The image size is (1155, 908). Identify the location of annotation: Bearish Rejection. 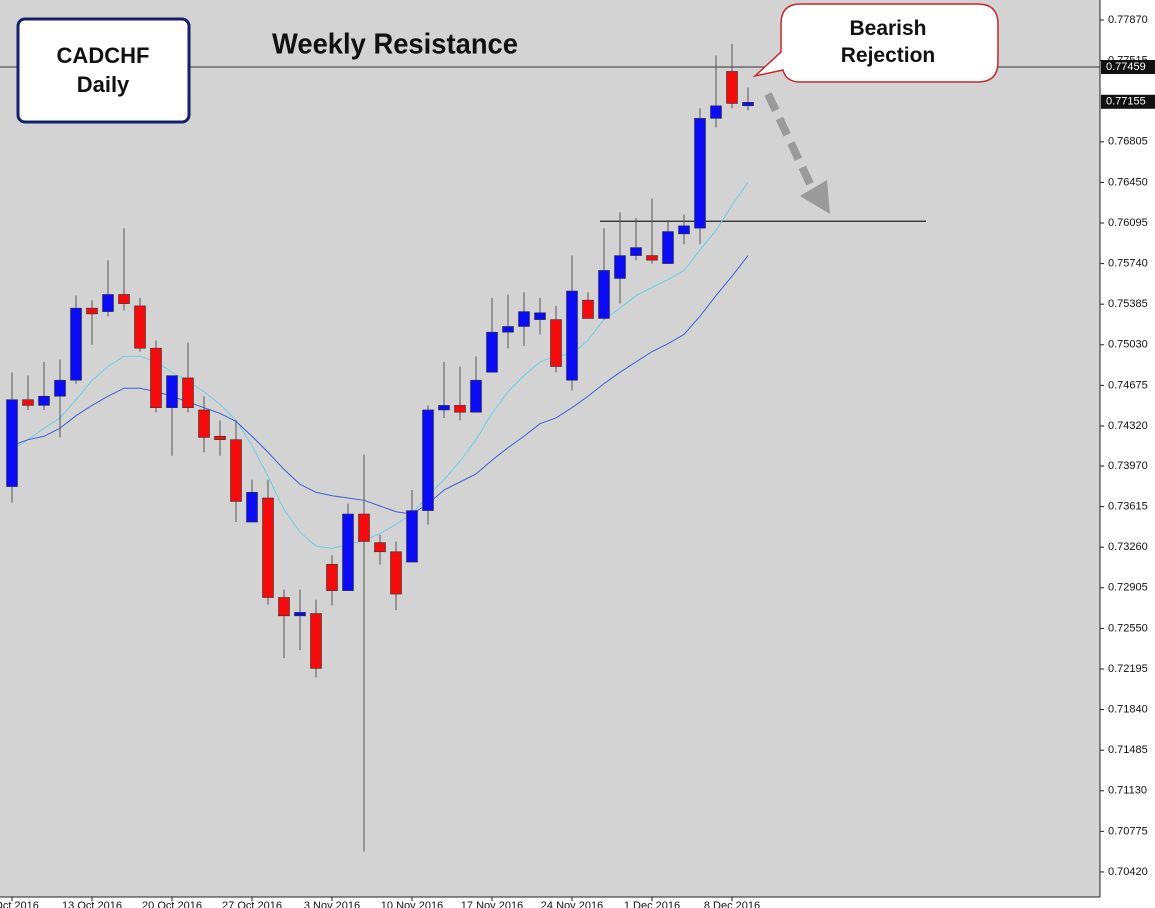
(888, 42).